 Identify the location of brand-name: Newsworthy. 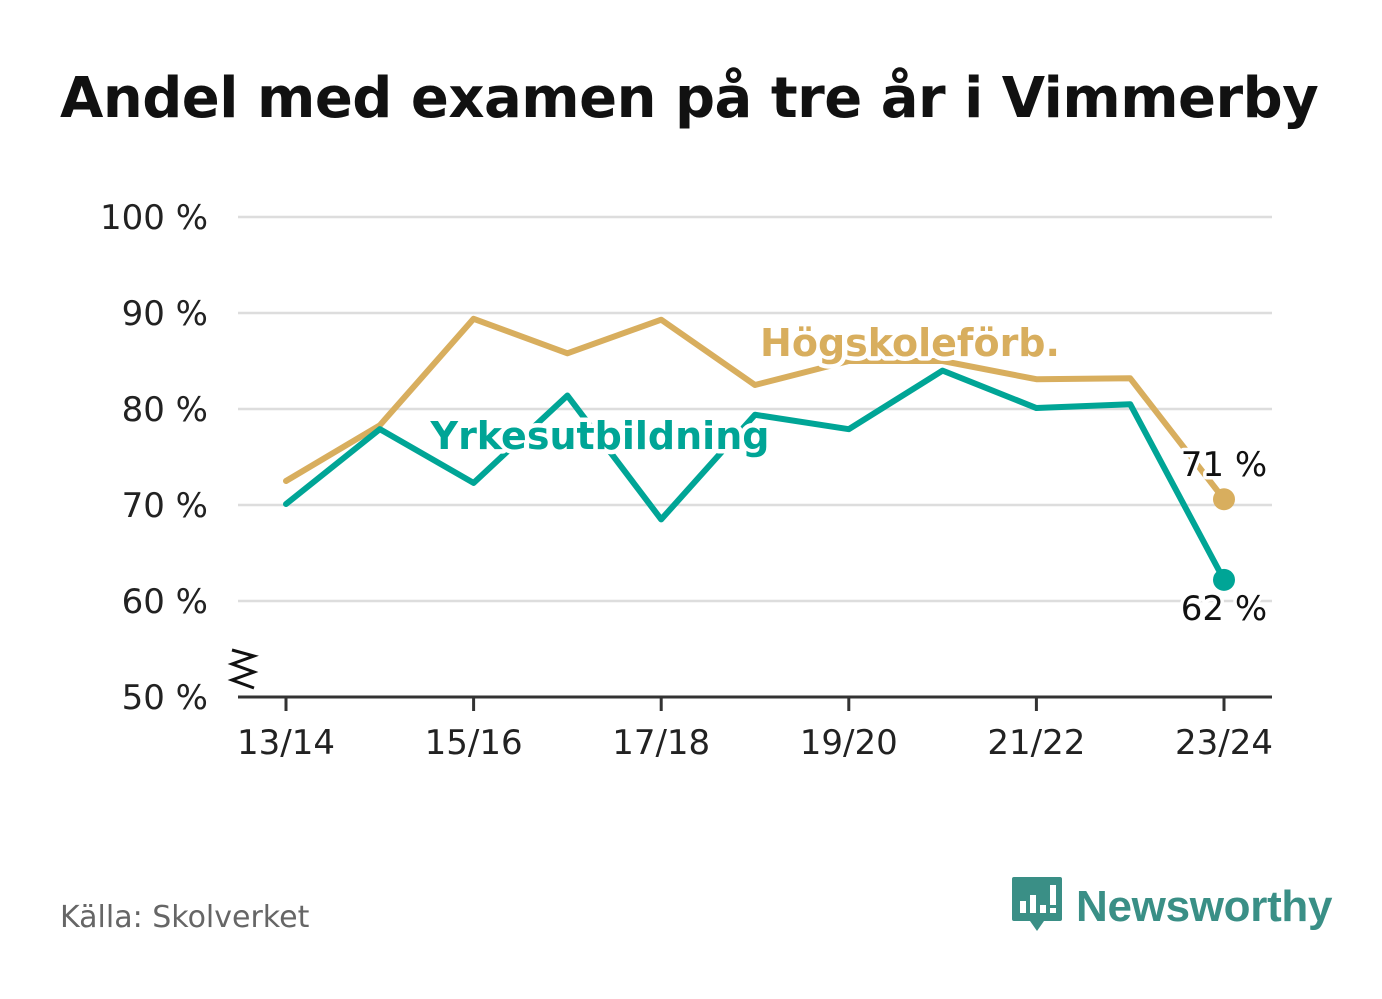
(1204, 906).